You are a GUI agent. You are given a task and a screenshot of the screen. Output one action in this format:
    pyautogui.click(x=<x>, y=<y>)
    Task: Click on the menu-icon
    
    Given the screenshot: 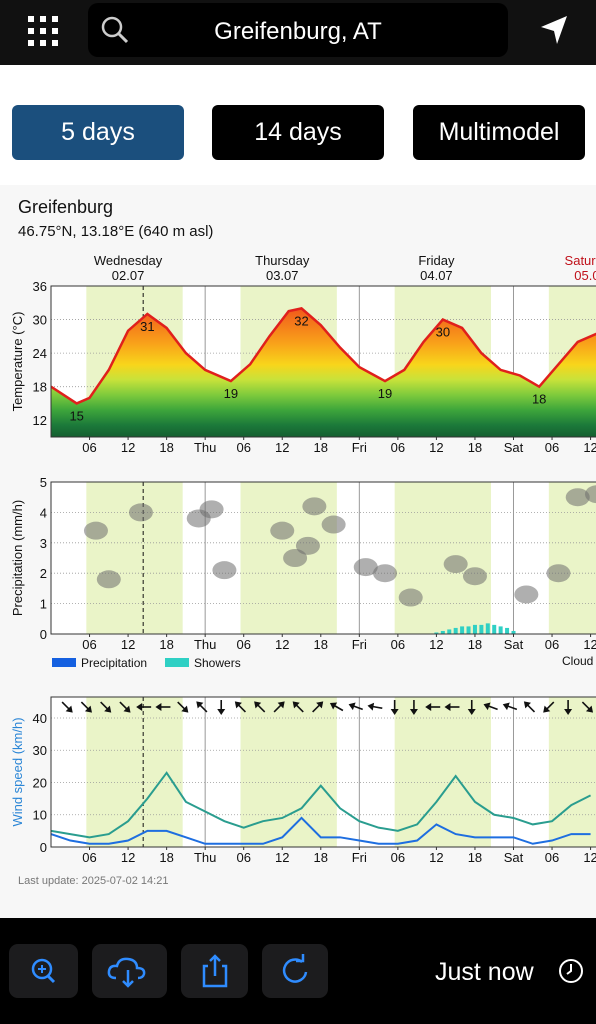 What is the action you would take?
    pyautogui.click(x=44, y=32)
    